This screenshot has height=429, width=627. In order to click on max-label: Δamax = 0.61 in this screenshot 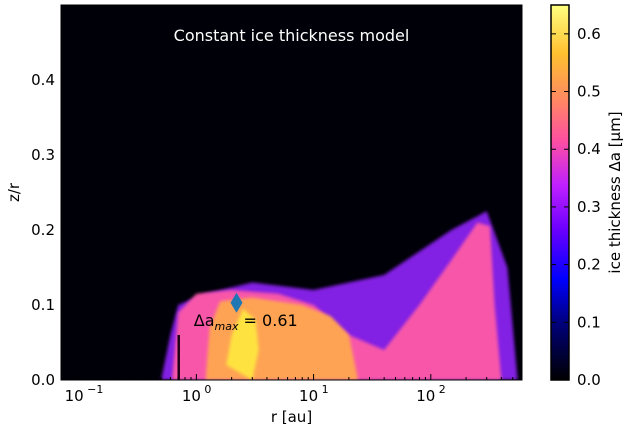, I will do `click(246, 322)`.